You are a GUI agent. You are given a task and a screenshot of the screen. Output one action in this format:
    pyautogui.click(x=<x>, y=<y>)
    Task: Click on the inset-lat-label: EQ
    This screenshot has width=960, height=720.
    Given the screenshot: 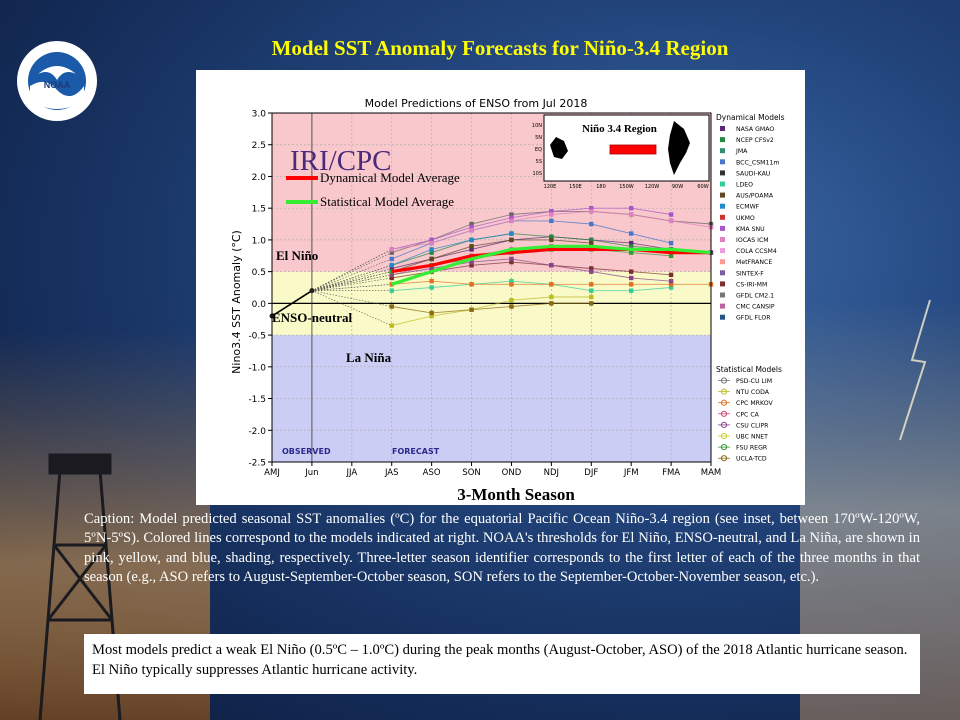 What is the action you would take?
    pyautogui.click(x=538, y=150)
    